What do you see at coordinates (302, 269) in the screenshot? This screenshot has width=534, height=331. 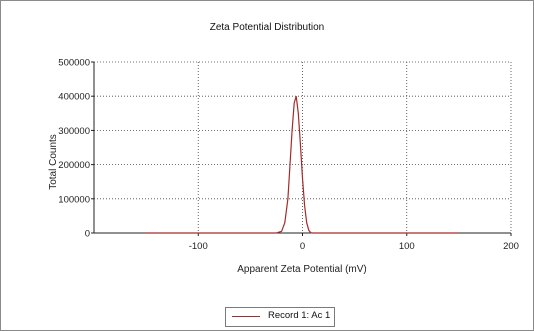 I see `x-axis-label: Apparent Zeta Potential (mV)` at bounding box center [302, 269].